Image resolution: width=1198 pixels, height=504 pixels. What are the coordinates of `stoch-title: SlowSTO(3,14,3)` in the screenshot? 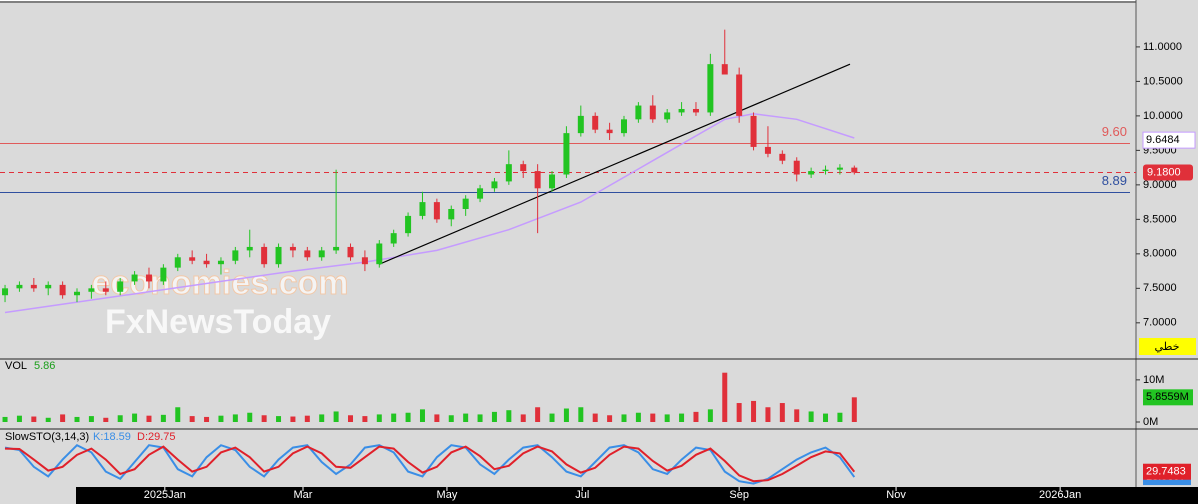 It's located at (47, 437).